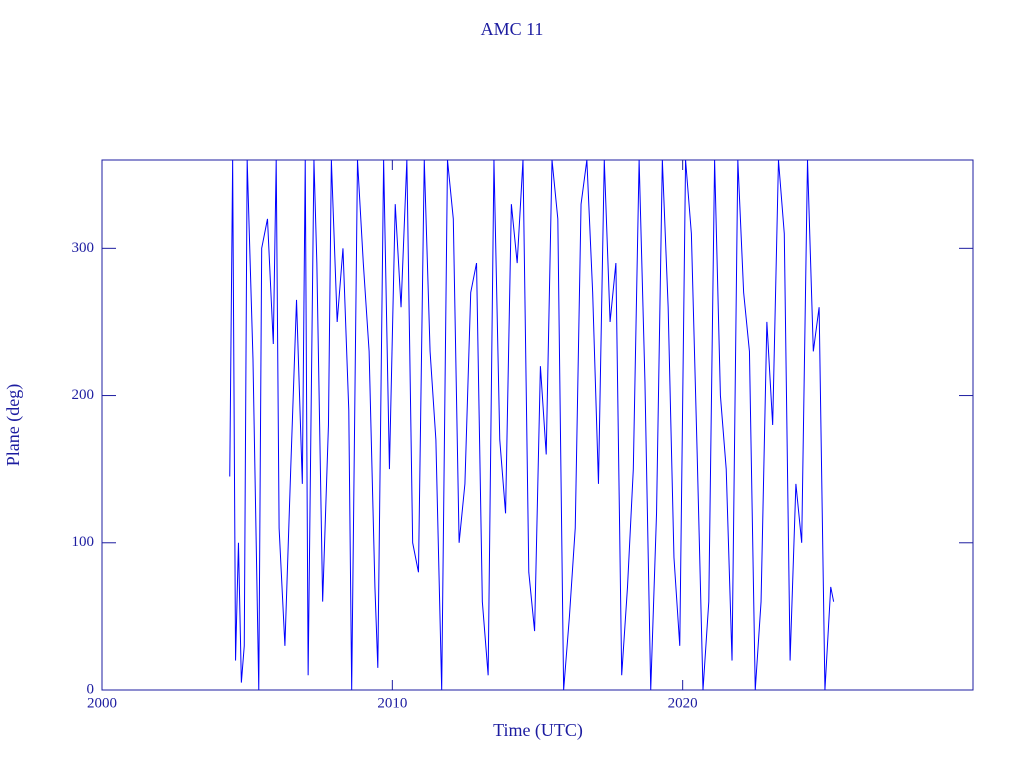 This screenshot has width=1024, height=768. Describe the element at coordinates (683, 703) in the screenshot. I see `x-tick-label: 2020` at that location.